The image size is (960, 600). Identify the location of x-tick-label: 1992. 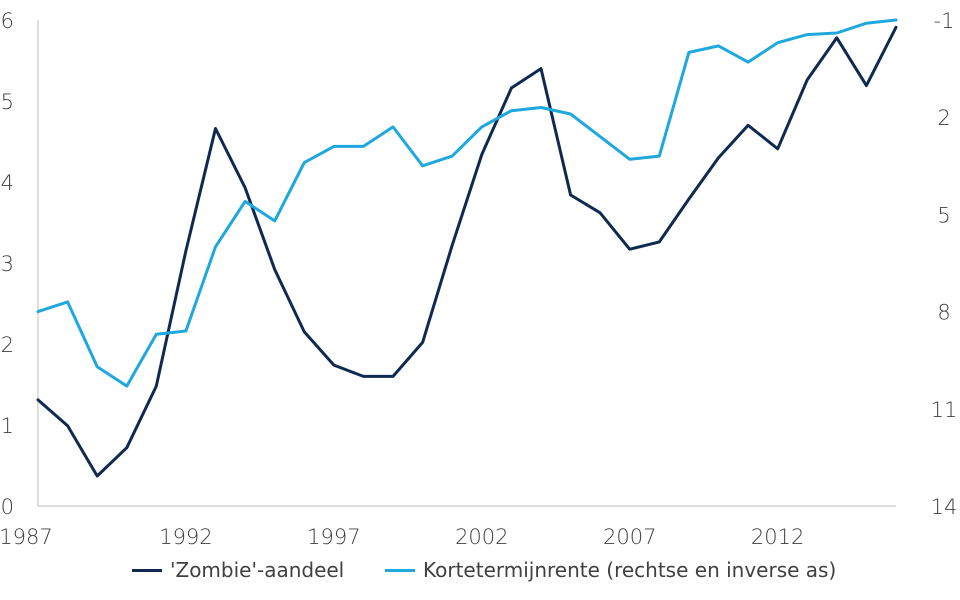
(185, 537).